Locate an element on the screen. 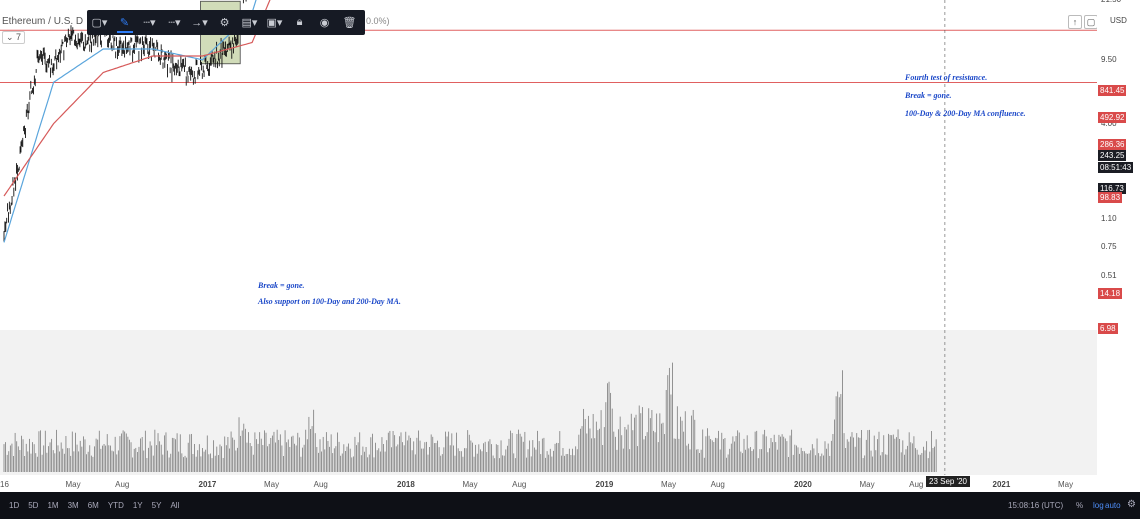  date-cursor-label: 23 Sep '20 is located at coordinates (948, 481).